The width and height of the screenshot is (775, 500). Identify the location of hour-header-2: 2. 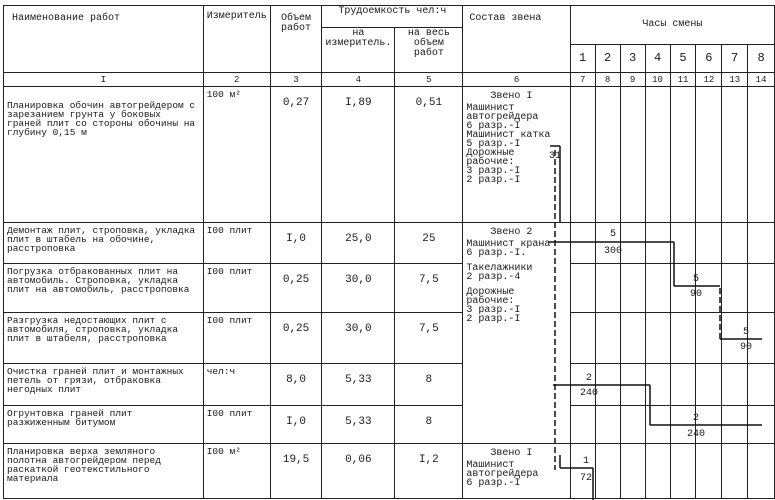
(607, 58).